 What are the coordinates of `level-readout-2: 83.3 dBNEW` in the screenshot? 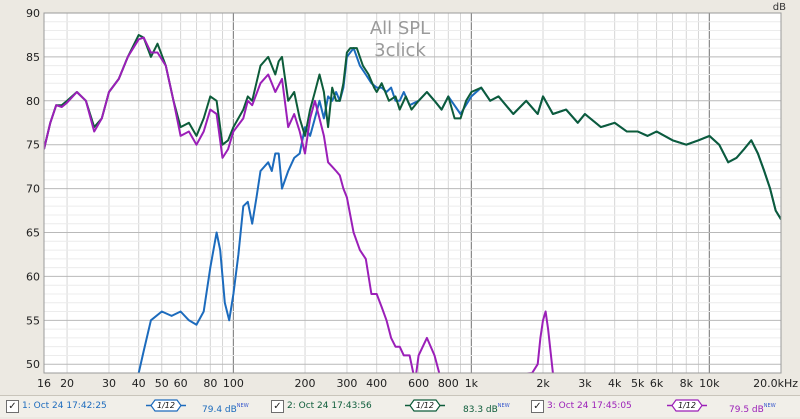 It's located at (486, 408).